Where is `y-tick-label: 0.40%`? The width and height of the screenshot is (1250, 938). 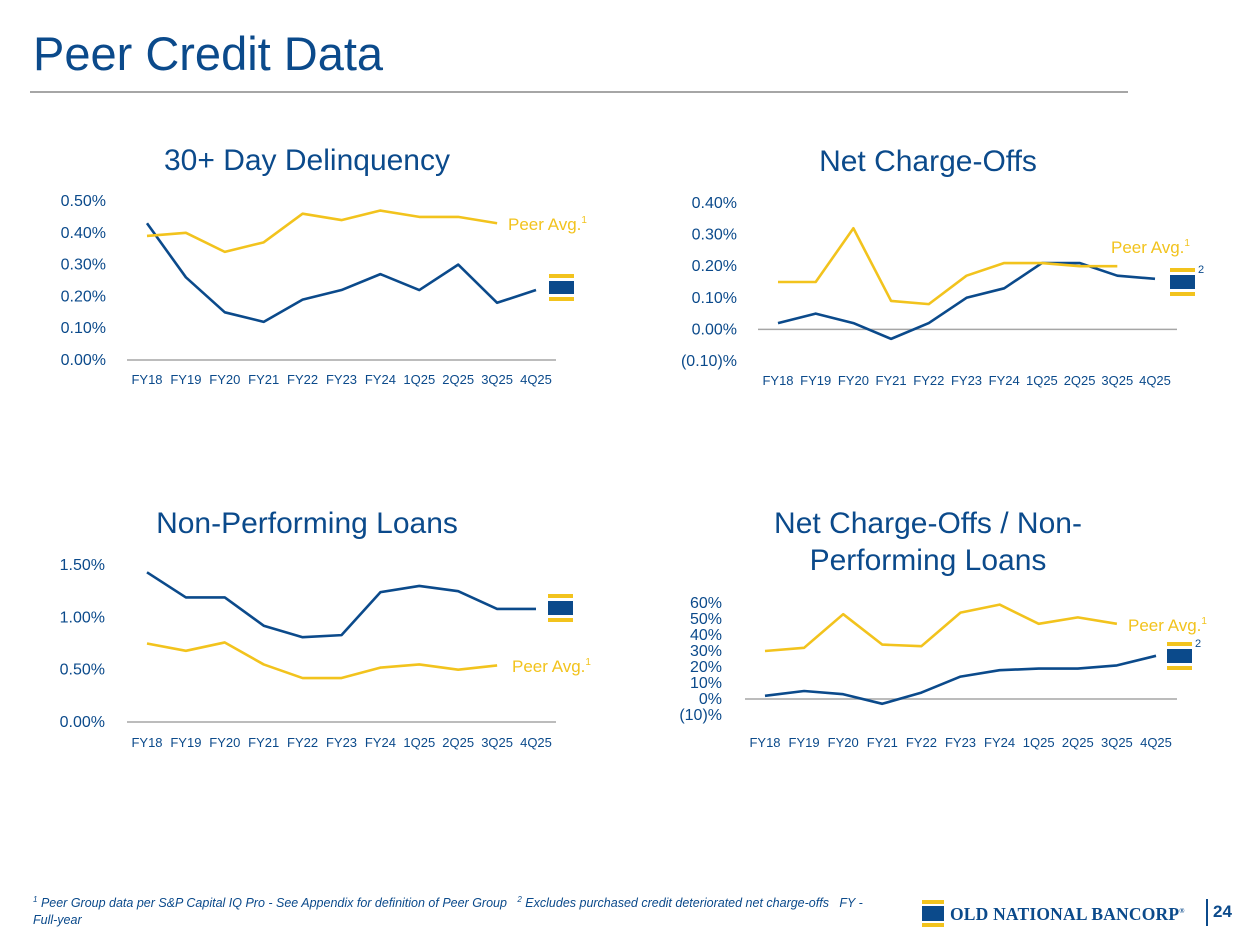
y-tick-label: 0.40% is located at coordinates (83, 233).